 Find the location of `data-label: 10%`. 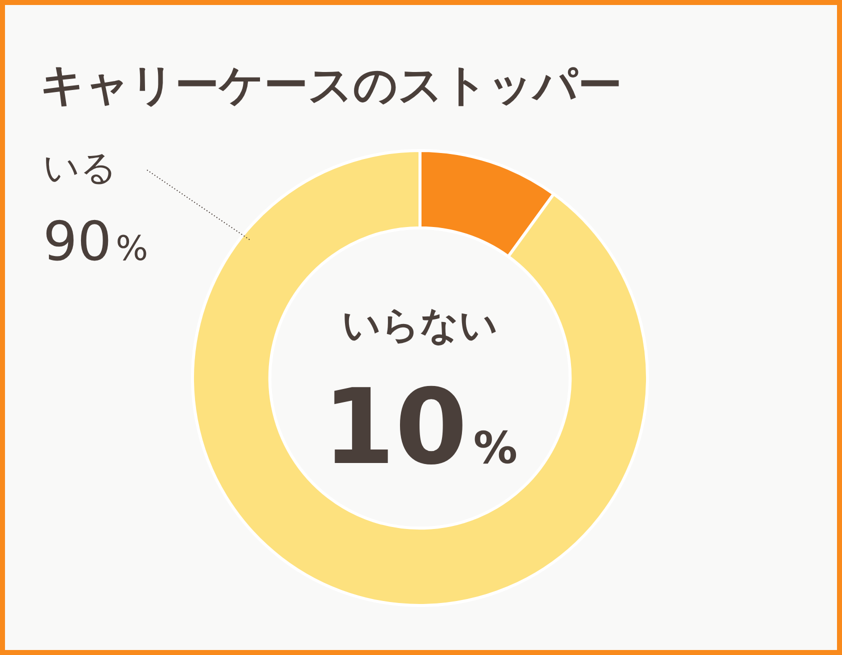

data-label: 10% is located at coordinates (420, 427).